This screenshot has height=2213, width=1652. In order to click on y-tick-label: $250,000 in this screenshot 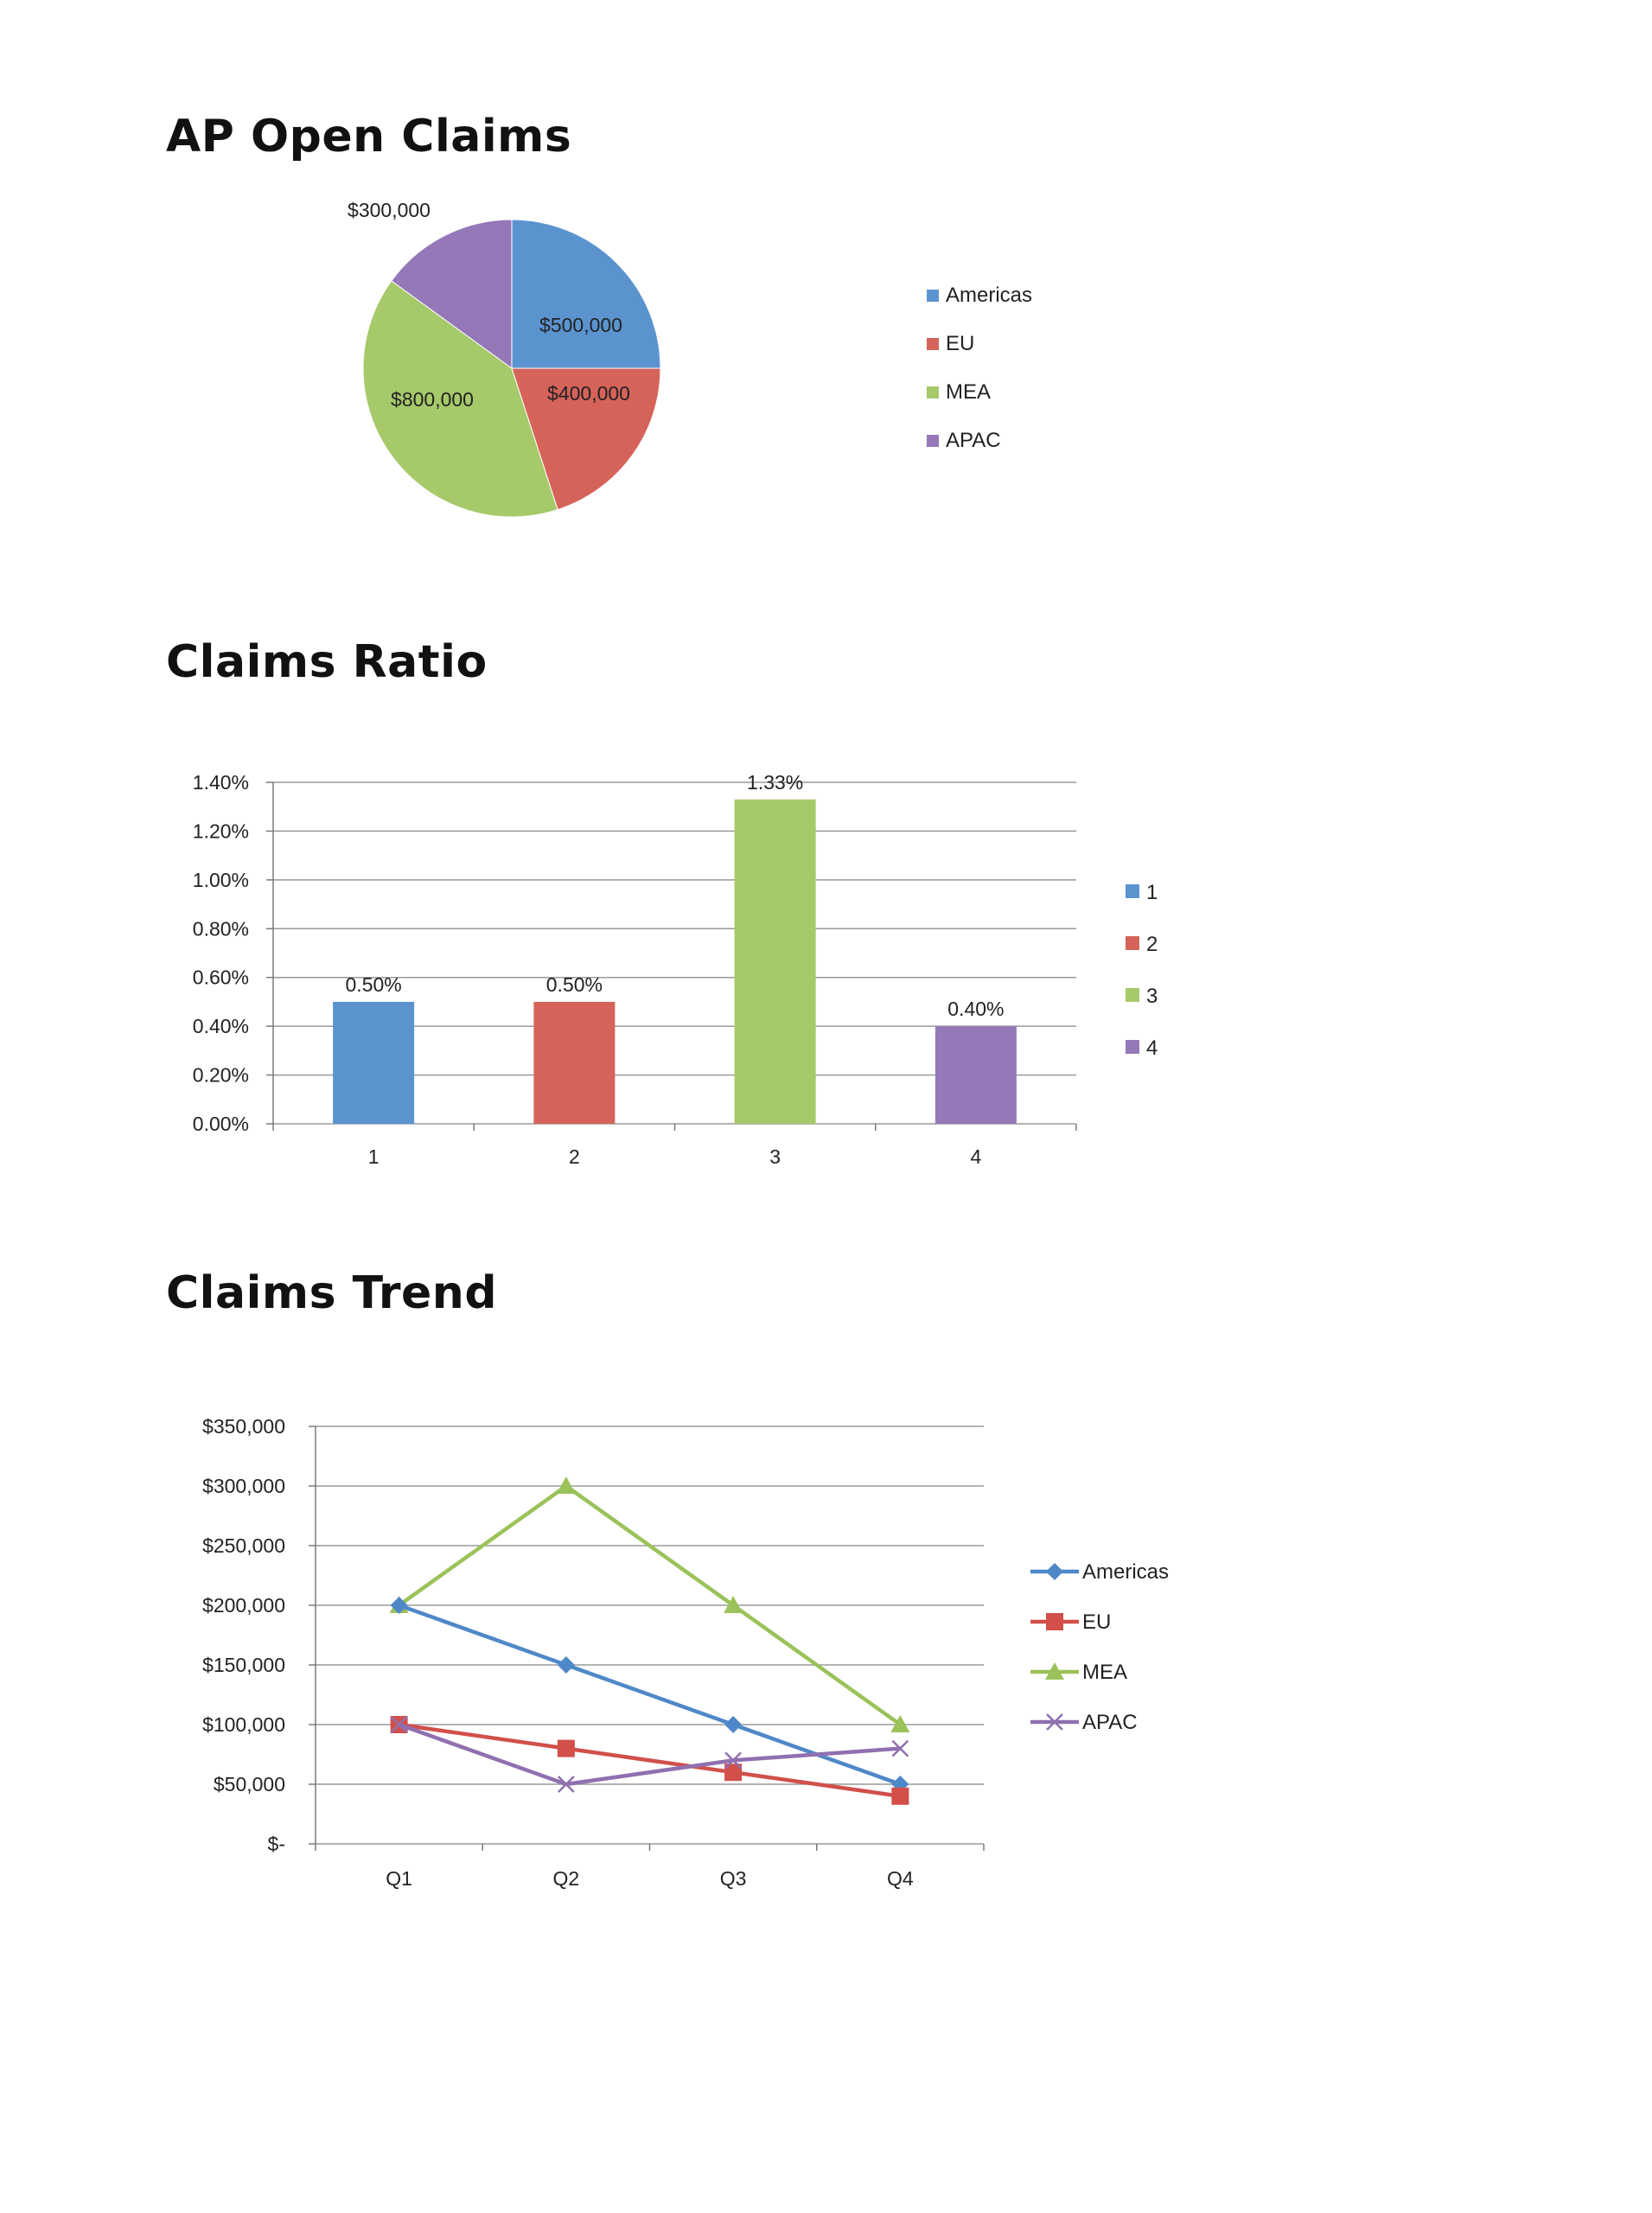, I will do `click(244, 1545)`.